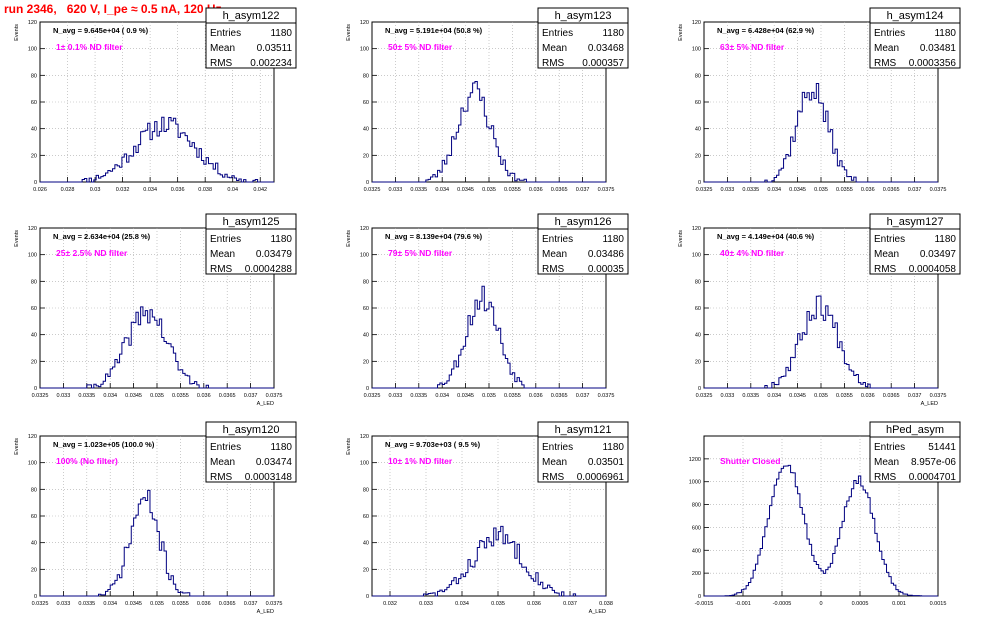  I want to click on filter-label: 63± 5% ND filter, so click(752, 47).